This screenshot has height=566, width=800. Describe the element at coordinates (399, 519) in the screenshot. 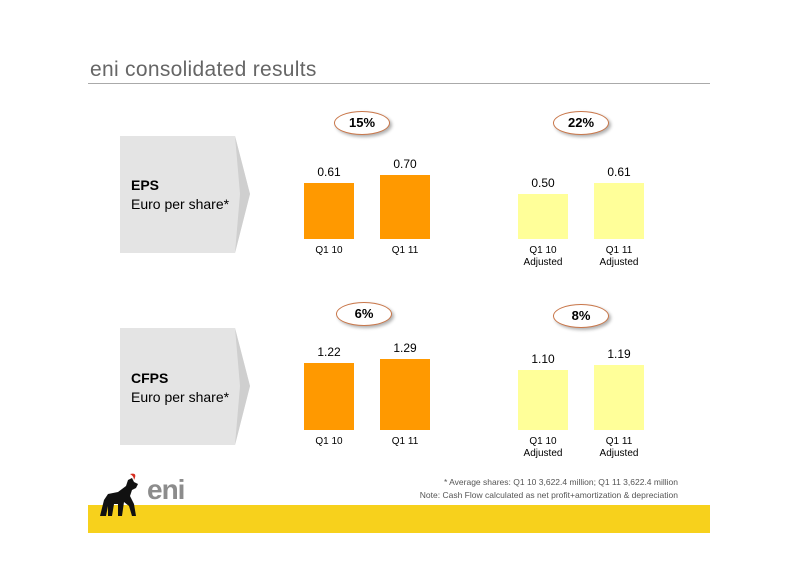

I see `footer-band` at that location.